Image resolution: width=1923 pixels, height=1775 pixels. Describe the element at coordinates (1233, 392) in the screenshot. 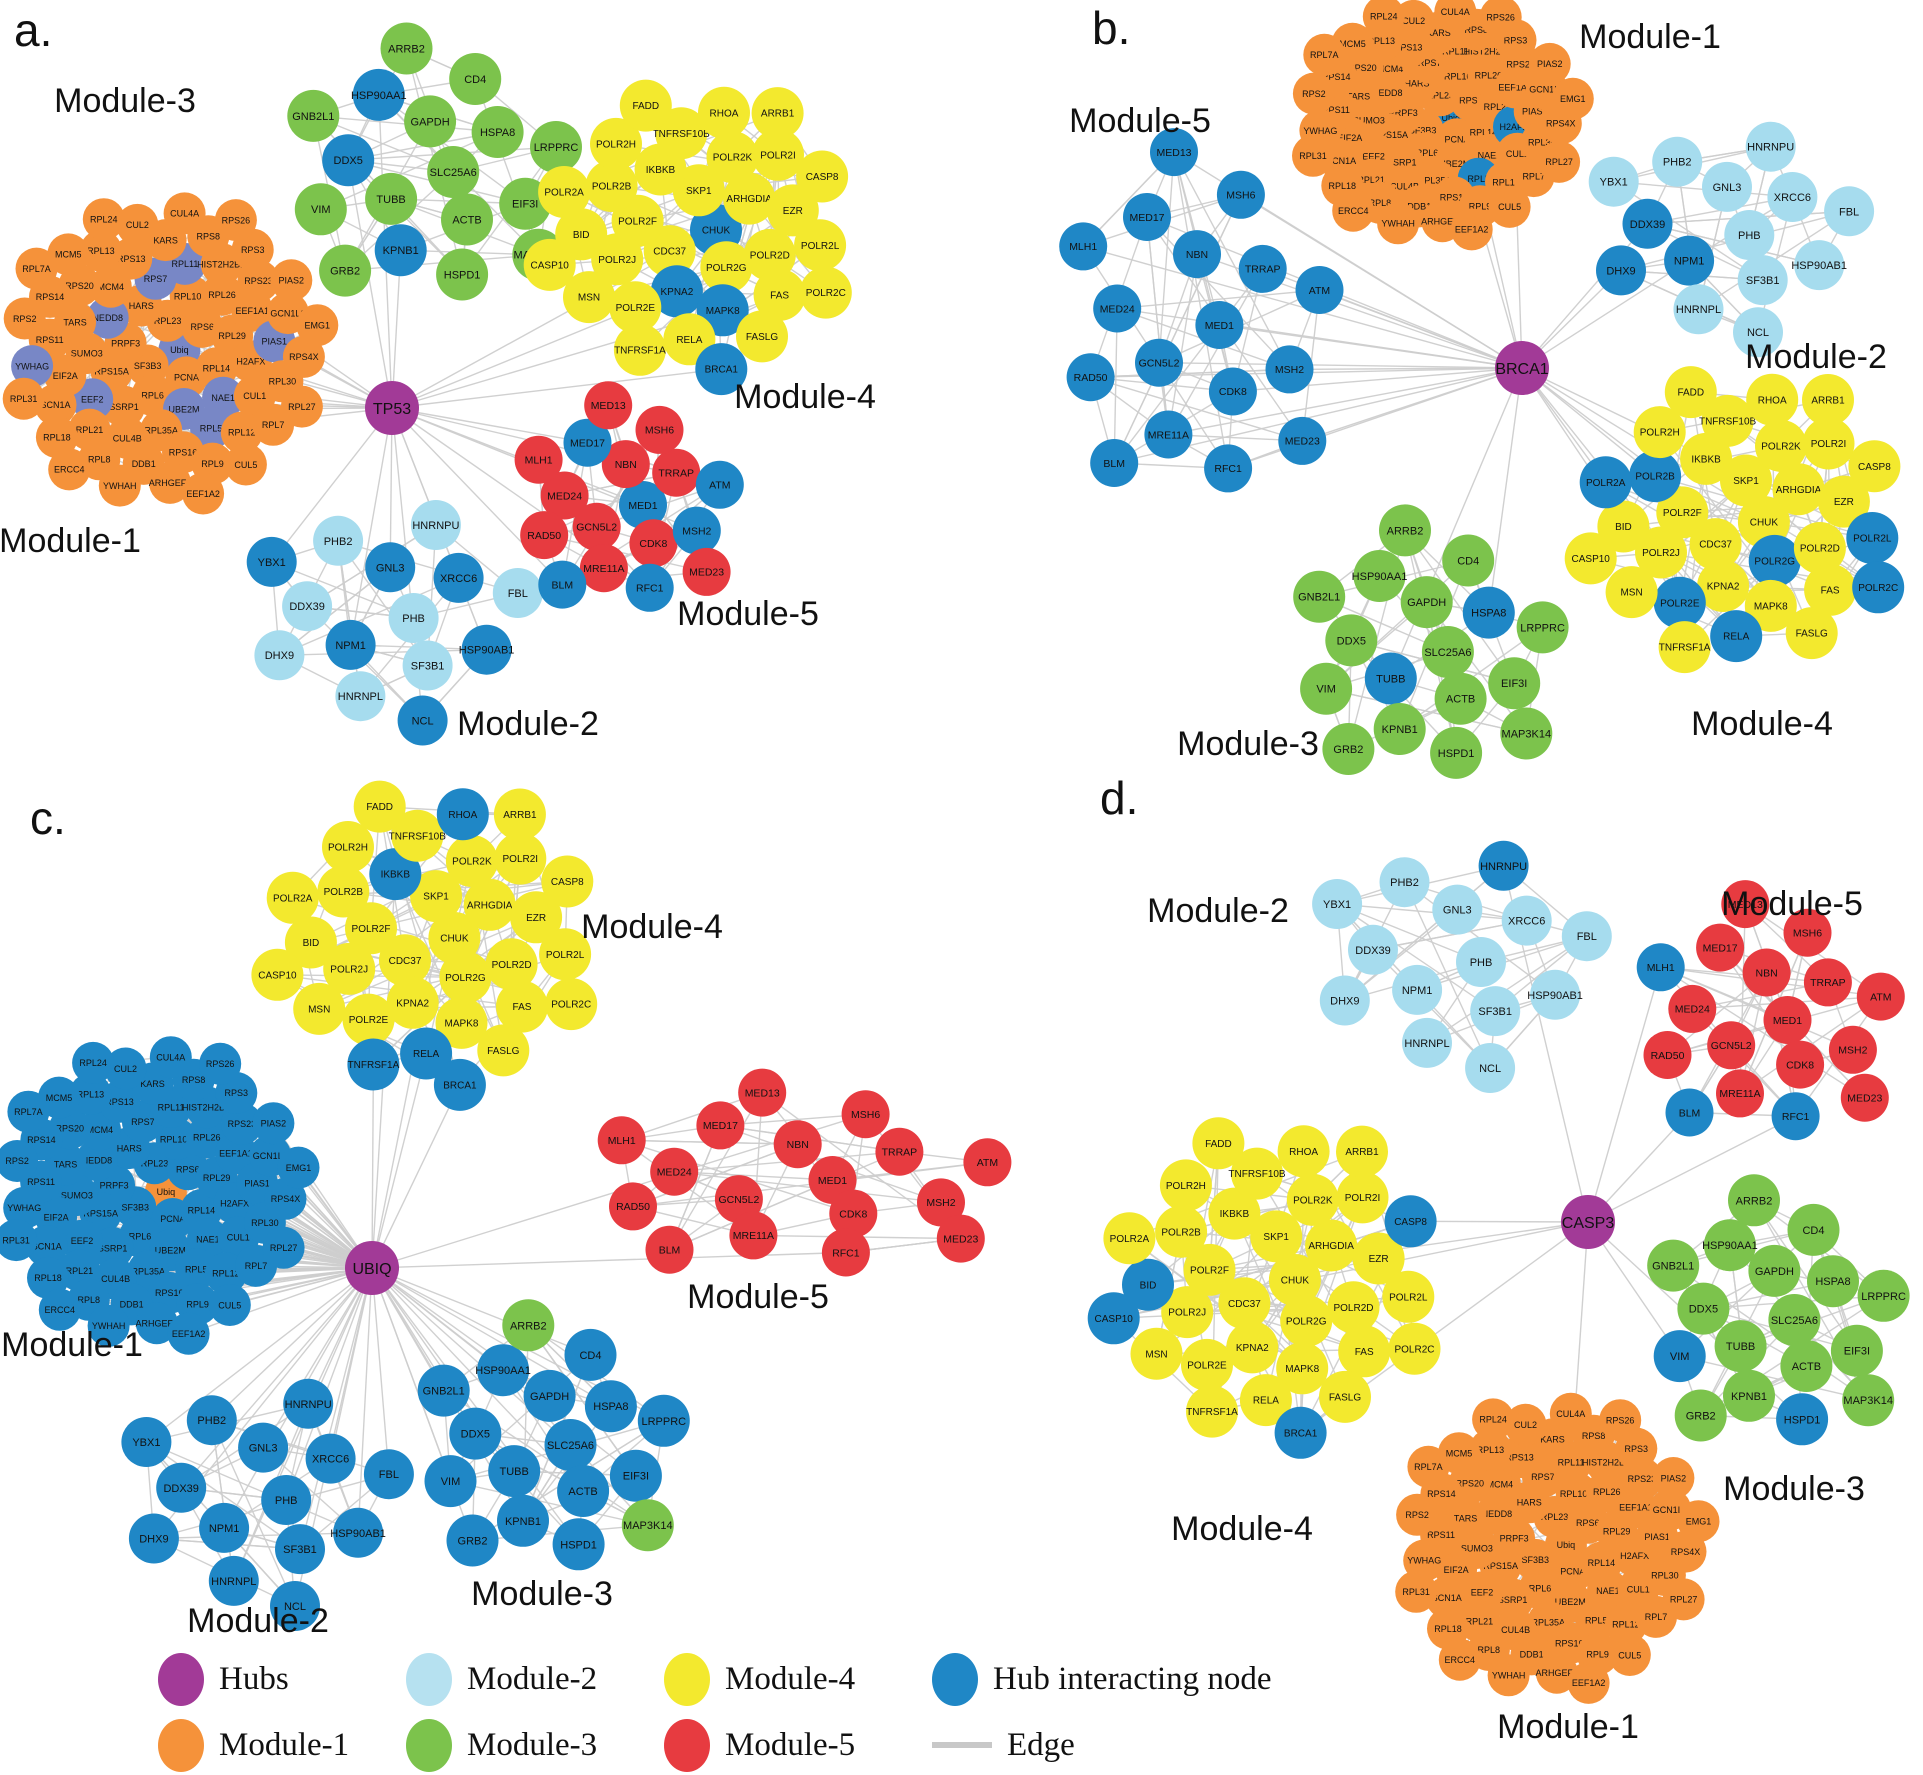

I see `gene-label: CDK8` at that location.